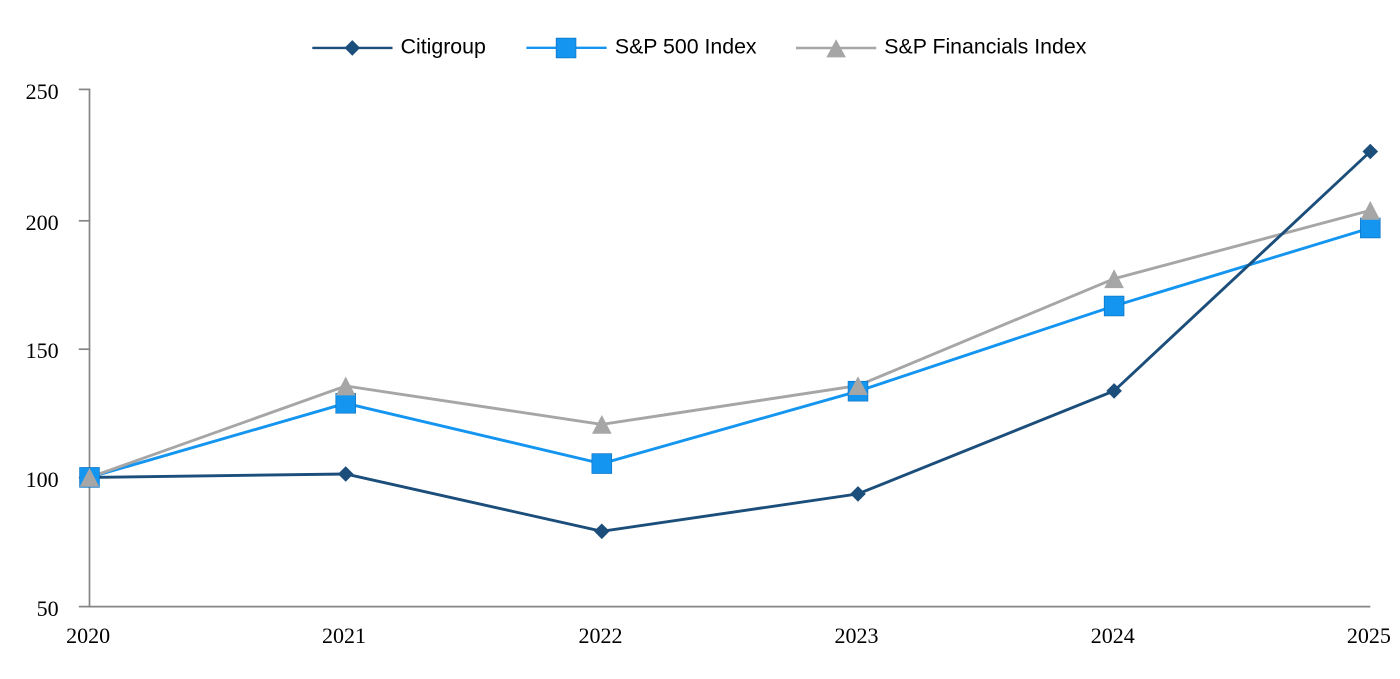  What do you see at coordinates (443, 46) in the screenshot?
I see `svg-text: Citigroup` at bounding box center [443, 46].